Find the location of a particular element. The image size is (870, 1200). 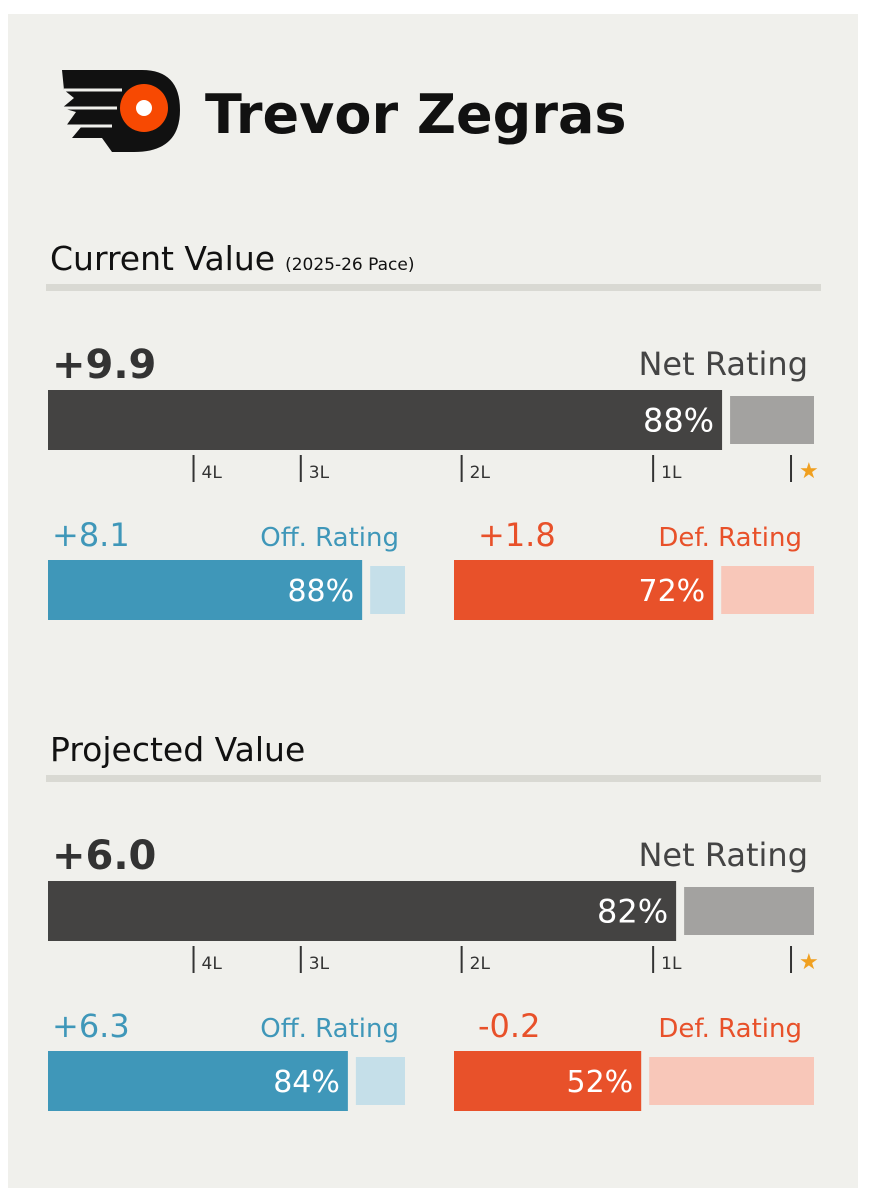

def-percent-label: 52% is located at coordinates (600, 1082).